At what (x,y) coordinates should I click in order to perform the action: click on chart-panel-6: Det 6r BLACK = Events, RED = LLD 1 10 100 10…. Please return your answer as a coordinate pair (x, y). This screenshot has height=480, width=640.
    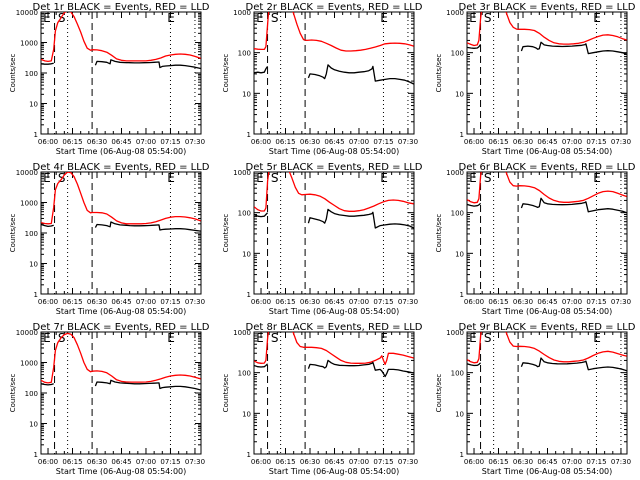
    Looking at the image, I should click on (535, 239).